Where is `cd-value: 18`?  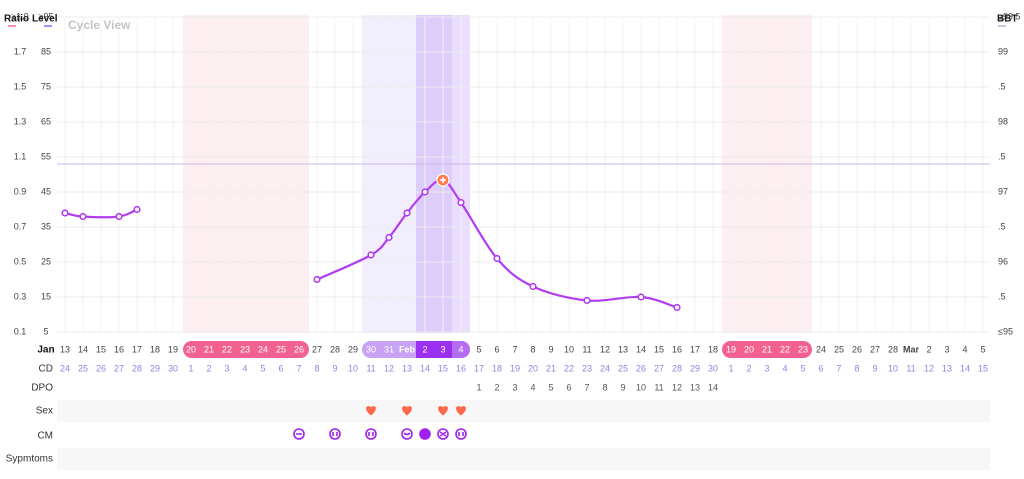 cd-value: 18 is located at coordinates (497, 368).